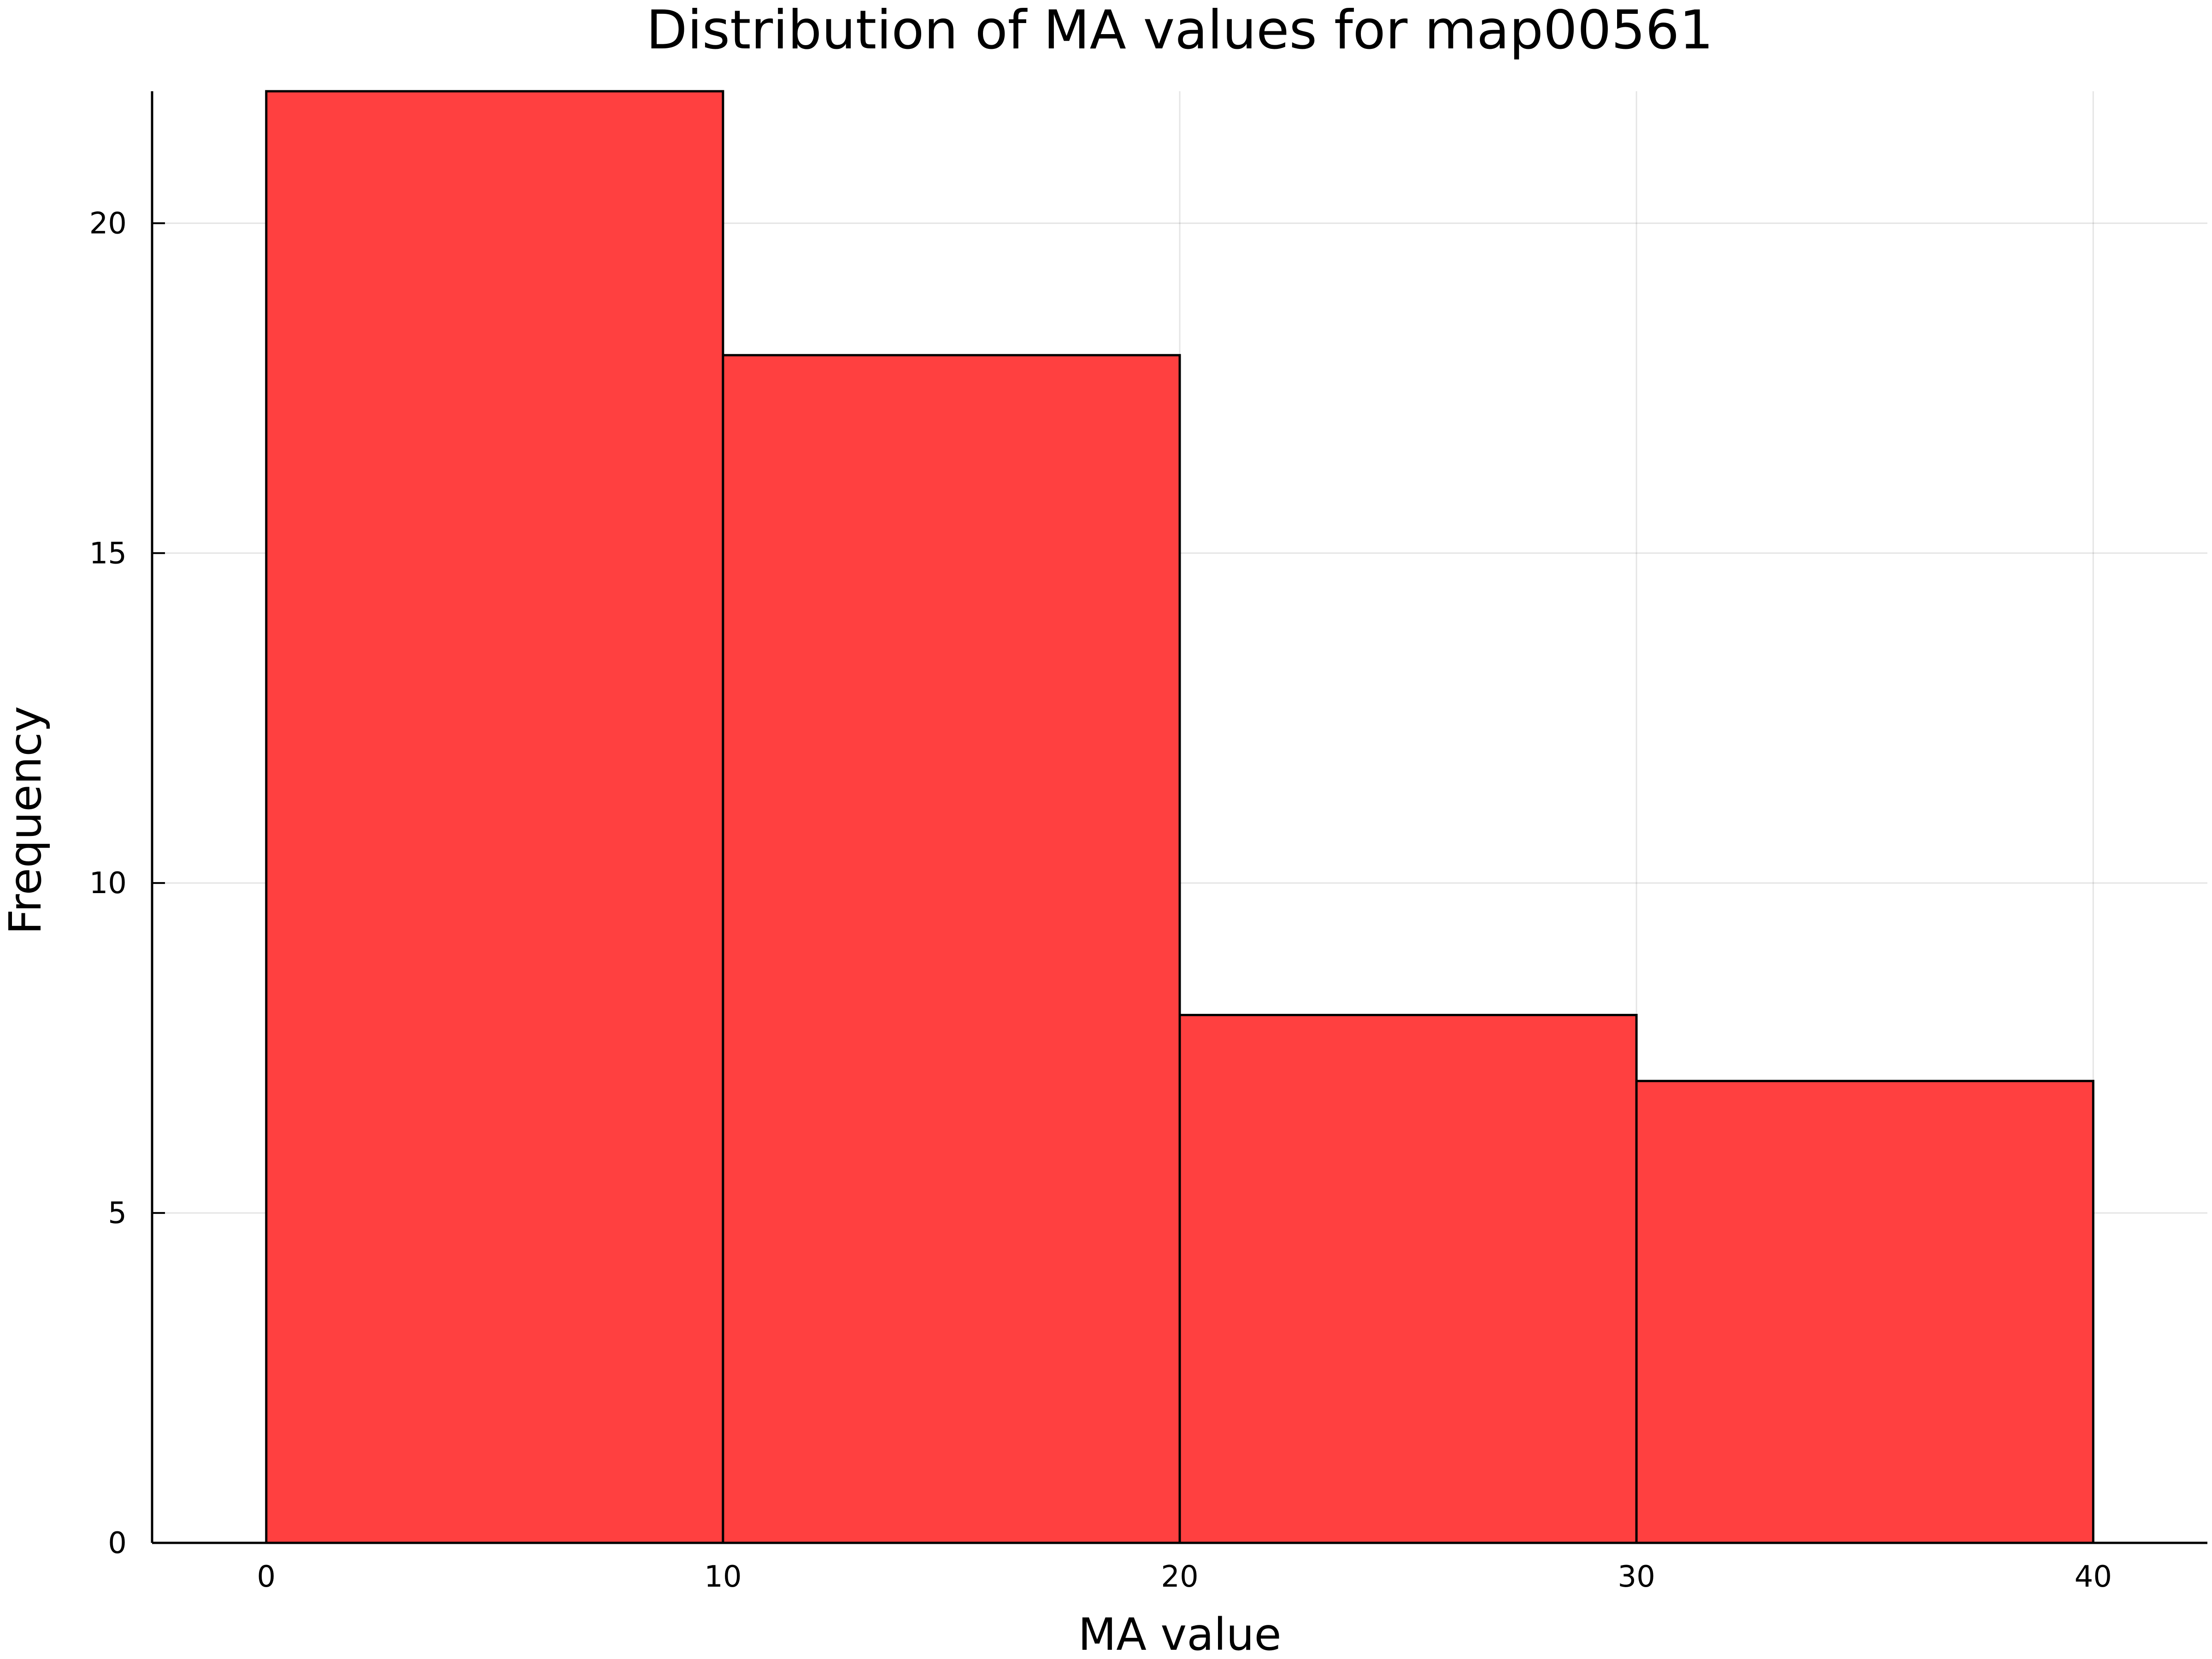 The height and width of the screenshot is (1659, 2212). I want to click on x-tick-label: 30, so click(1636, 1577).